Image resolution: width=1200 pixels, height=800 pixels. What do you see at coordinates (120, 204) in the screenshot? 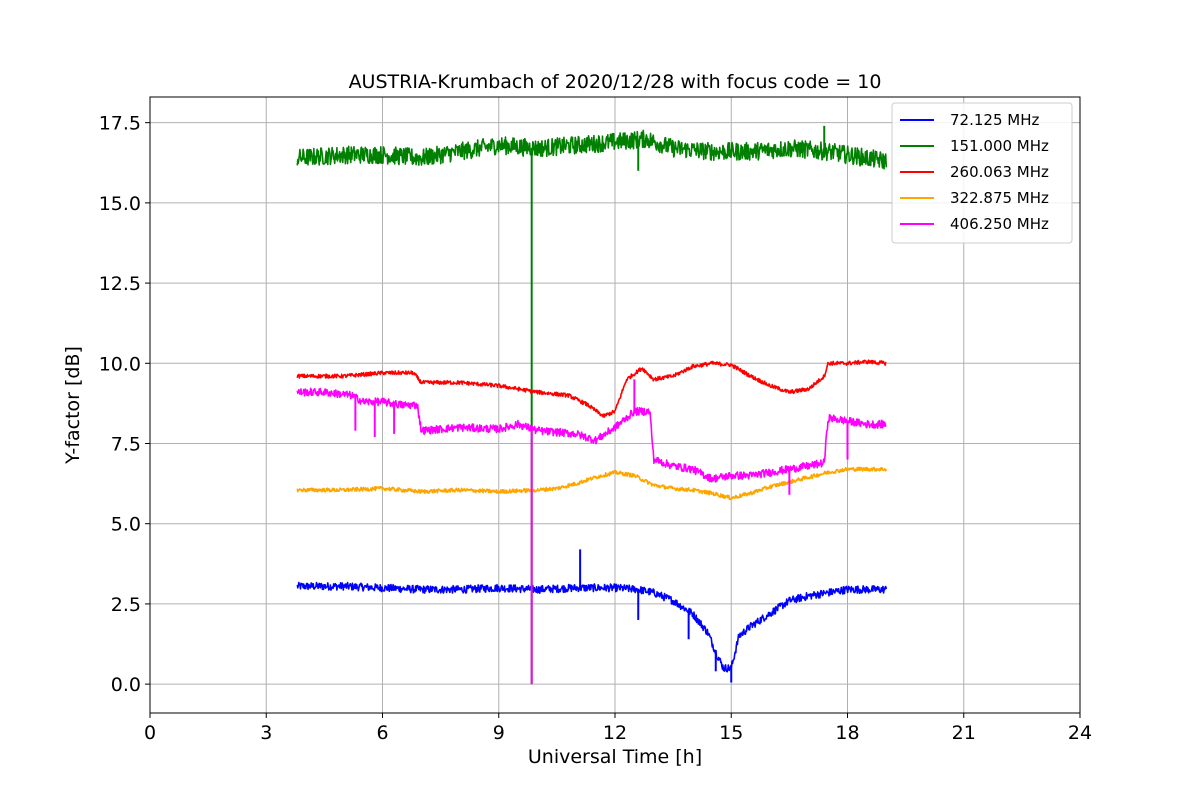
I see `y-tick-label: 15.0` at bounding box center [120, 204].